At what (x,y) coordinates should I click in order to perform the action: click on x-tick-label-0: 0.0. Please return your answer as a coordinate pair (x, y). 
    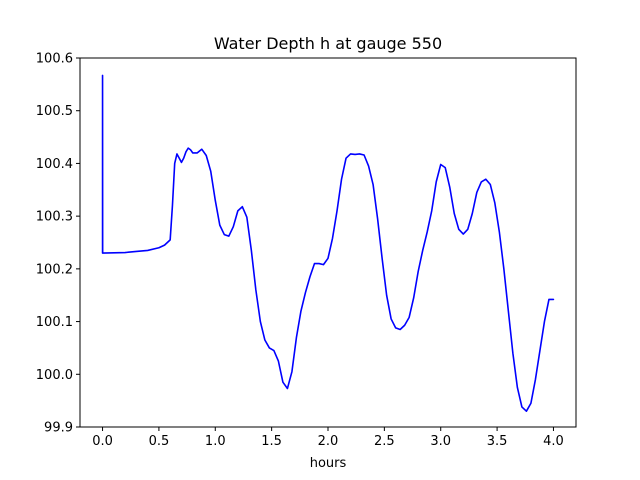
    Looking at the image, I should click on (102, 441).